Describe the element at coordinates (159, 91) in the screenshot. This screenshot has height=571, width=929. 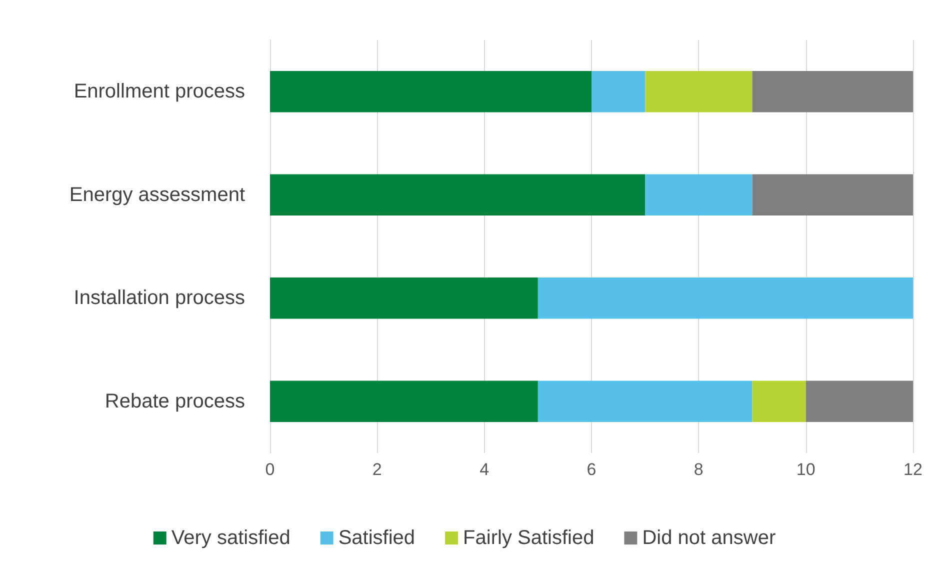
I see `y-tick-label: Enrollment process` at that location.